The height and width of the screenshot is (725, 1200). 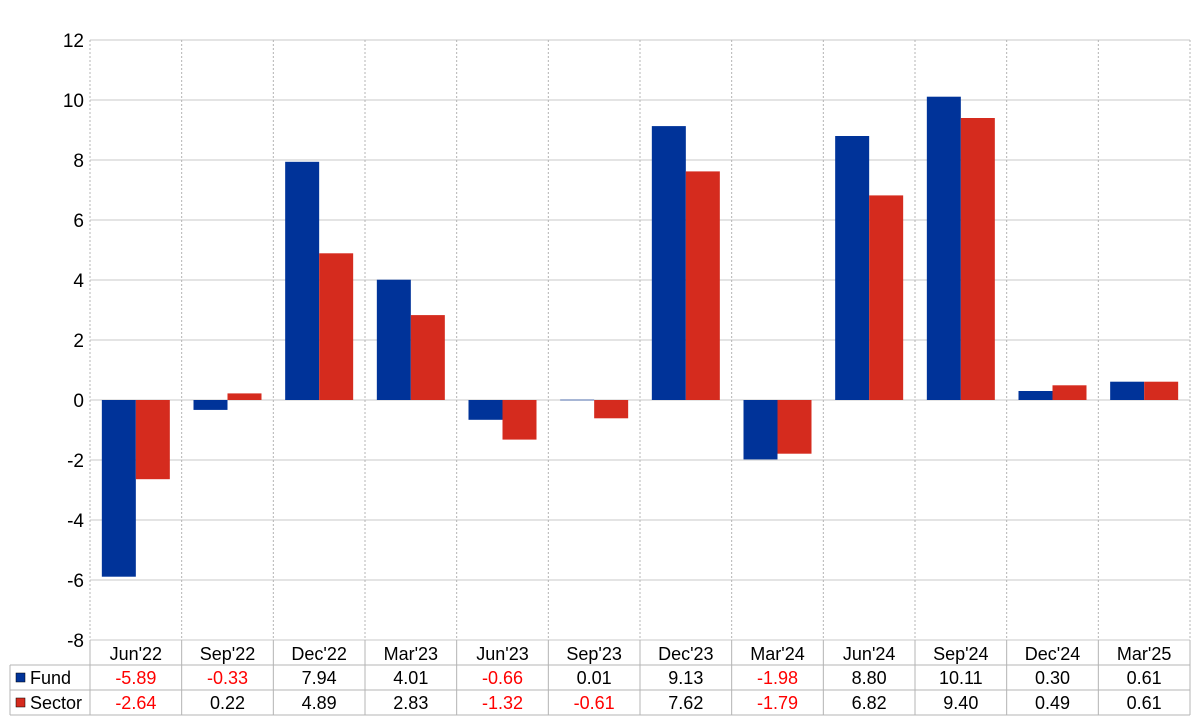 What do you see at coordinates (228, 654) in the screenshot?
I see `x-tick-label: Sep'22` at bounding box center [228, 654].